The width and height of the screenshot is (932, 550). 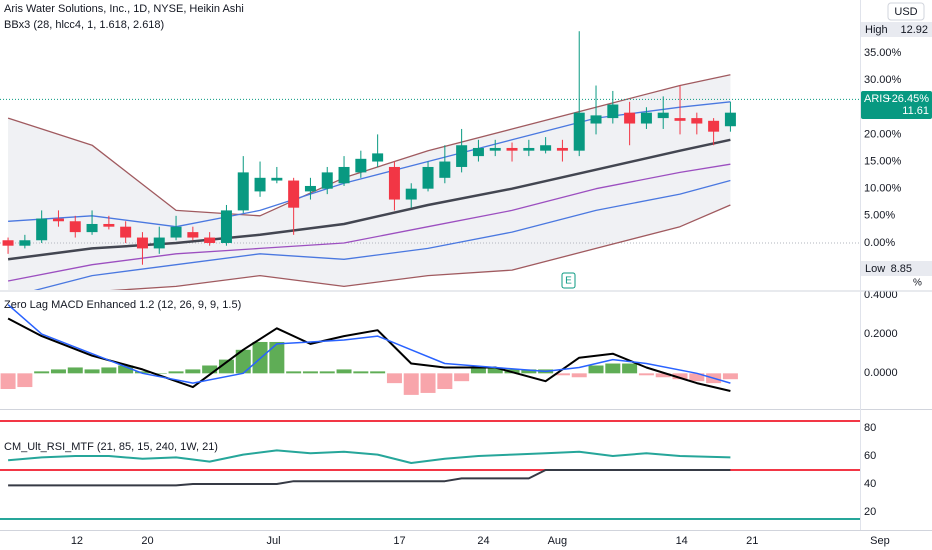 What do you see at coordinates (483, 541) in the screenshot?
I see `x-tick-label: 24` at bounding box center [483, 541].